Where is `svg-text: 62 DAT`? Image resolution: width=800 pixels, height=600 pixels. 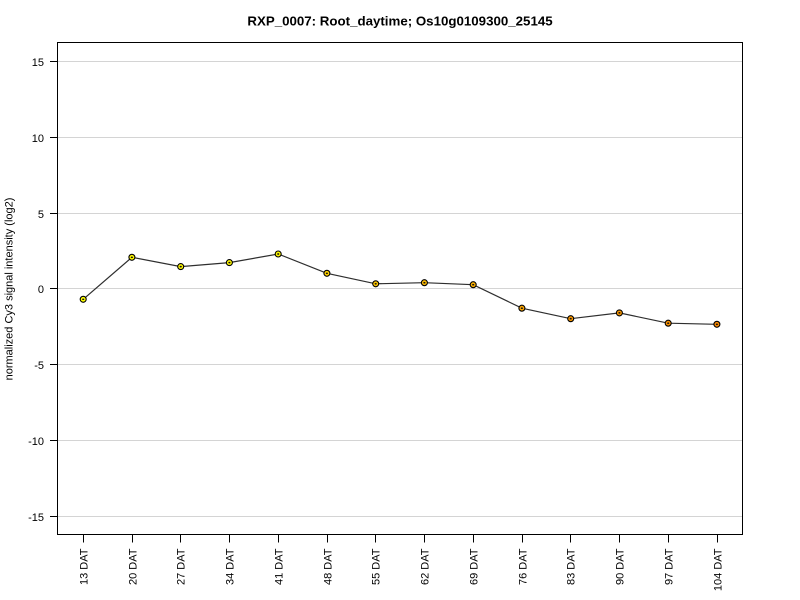
svg-text: 62 DAT is located at coordinates (425, 566).